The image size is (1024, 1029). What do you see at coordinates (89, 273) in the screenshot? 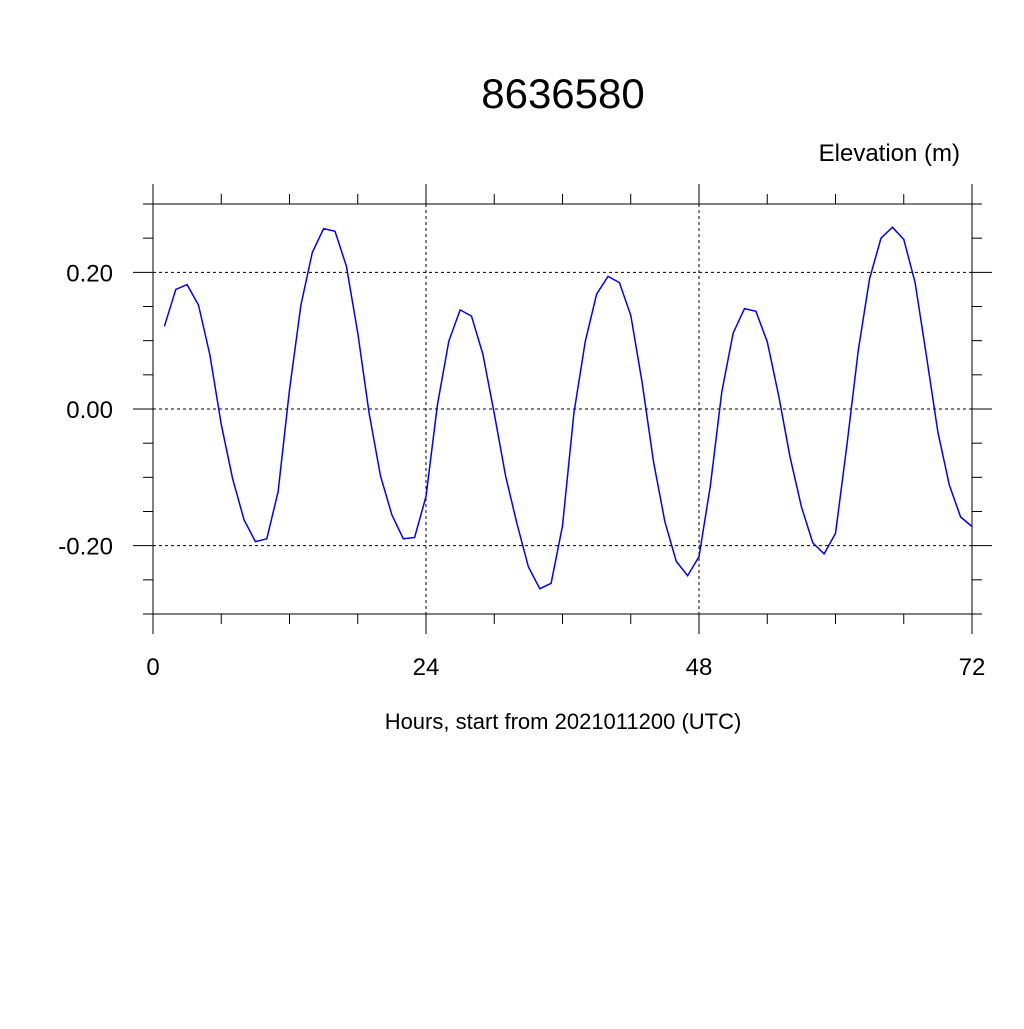
I see `y-tick-label: 0.20` at bounding box center [89, 273].